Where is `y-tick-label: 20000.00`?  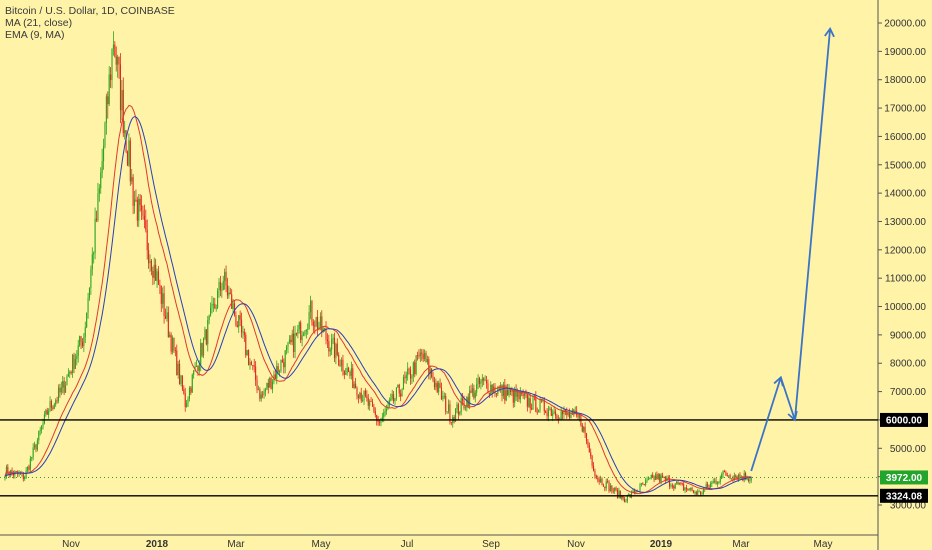 y-tick-label: 20000.00 is located at coordinates (905, 24).